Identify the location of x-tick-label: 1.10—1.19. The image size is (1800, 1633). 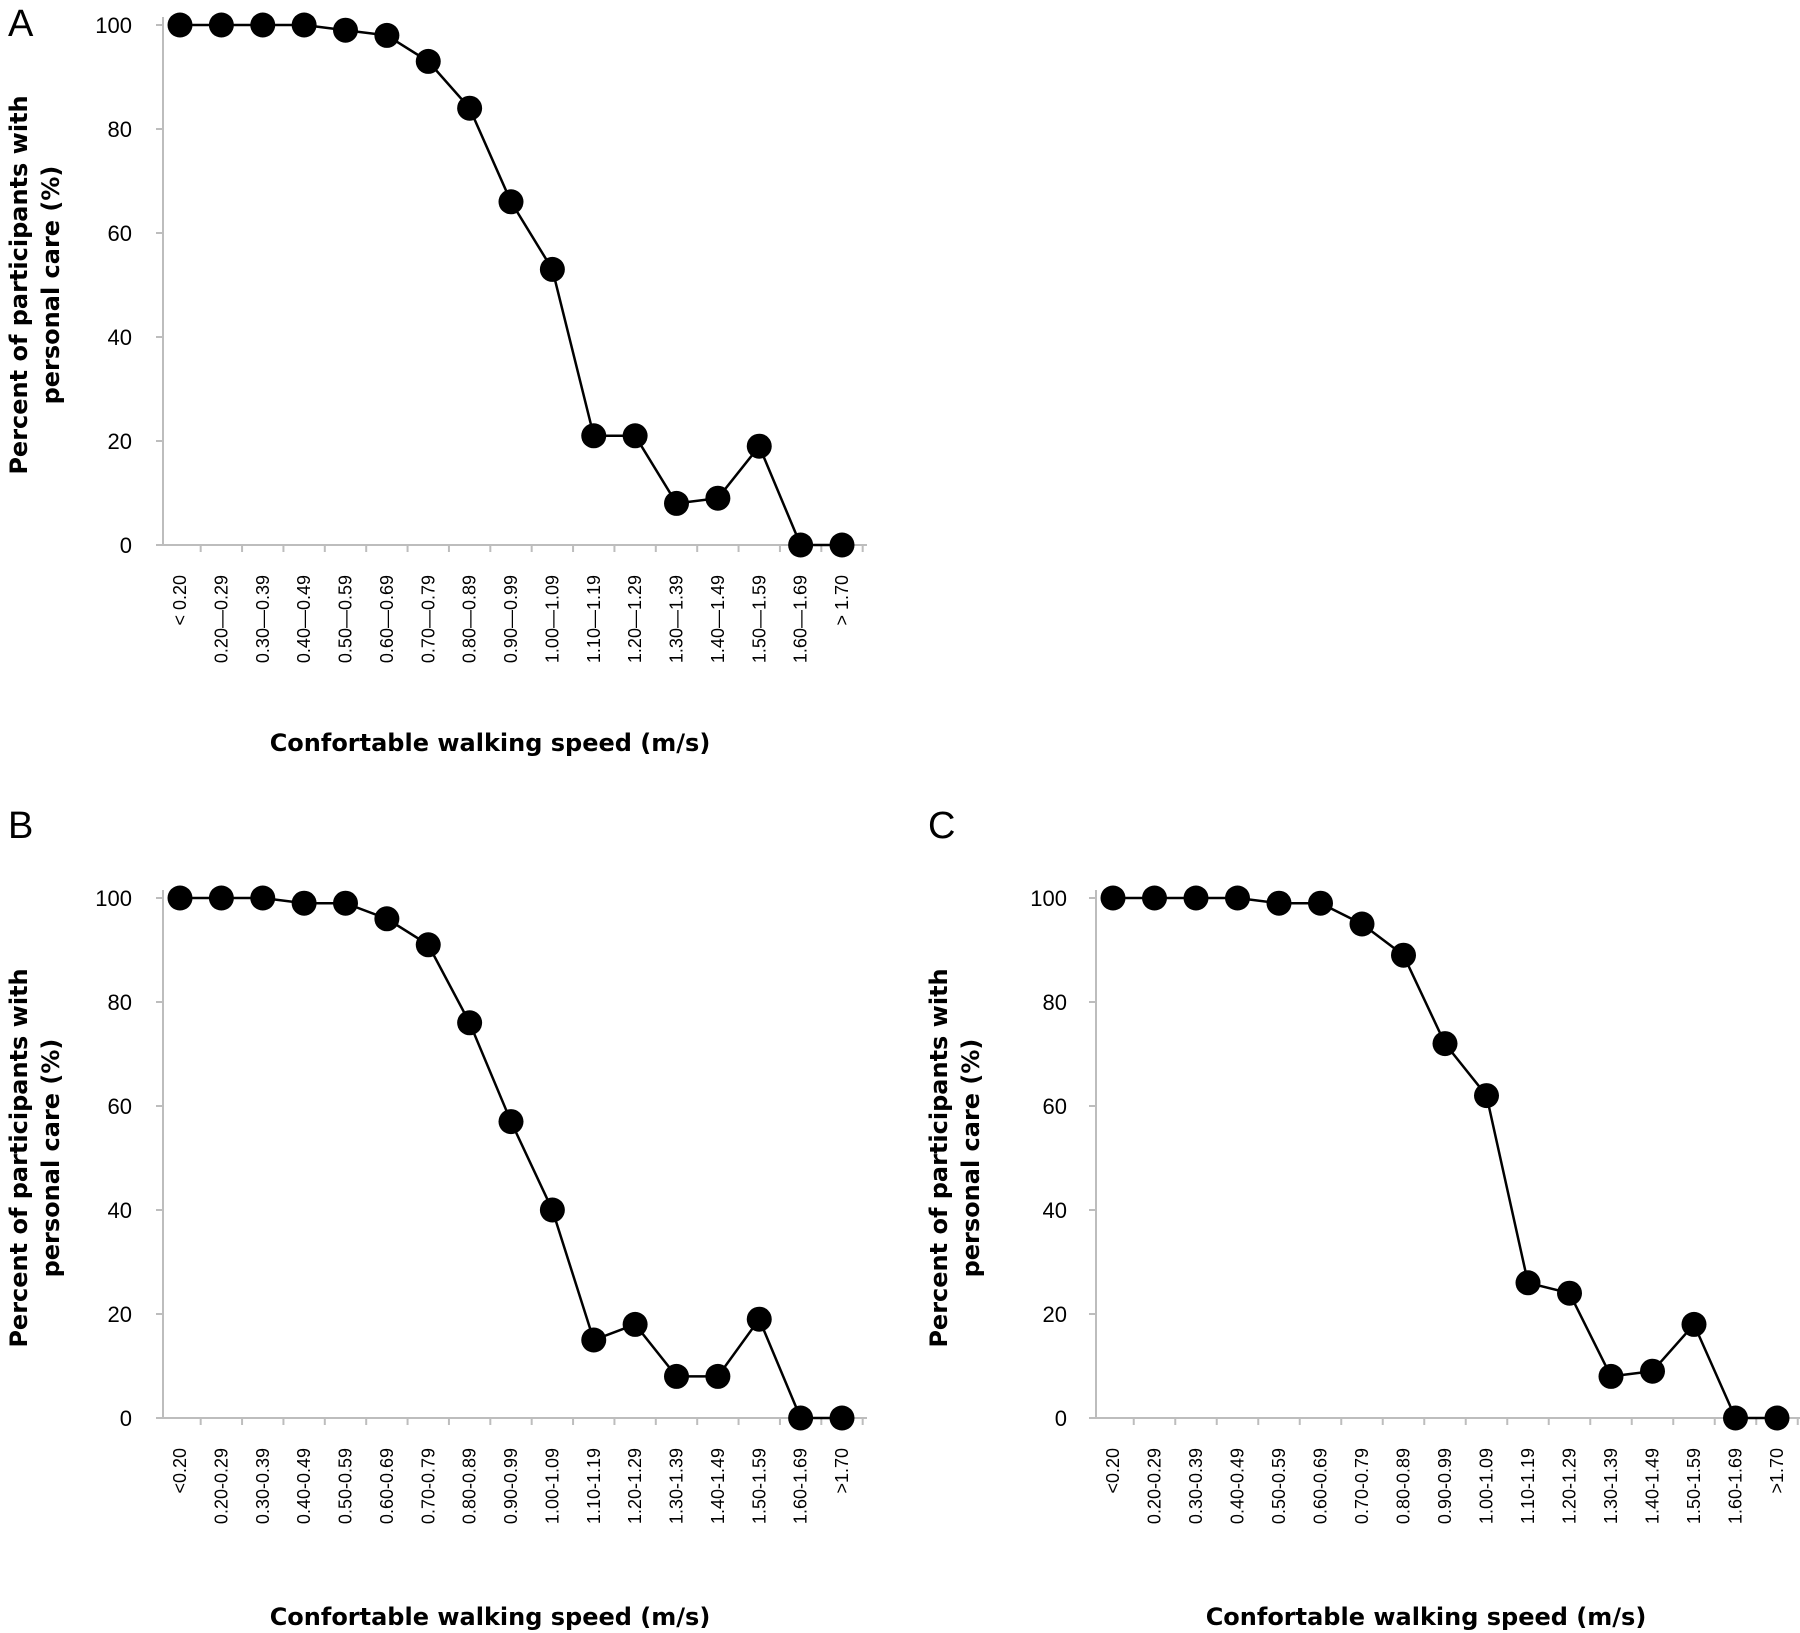
(594, 619).